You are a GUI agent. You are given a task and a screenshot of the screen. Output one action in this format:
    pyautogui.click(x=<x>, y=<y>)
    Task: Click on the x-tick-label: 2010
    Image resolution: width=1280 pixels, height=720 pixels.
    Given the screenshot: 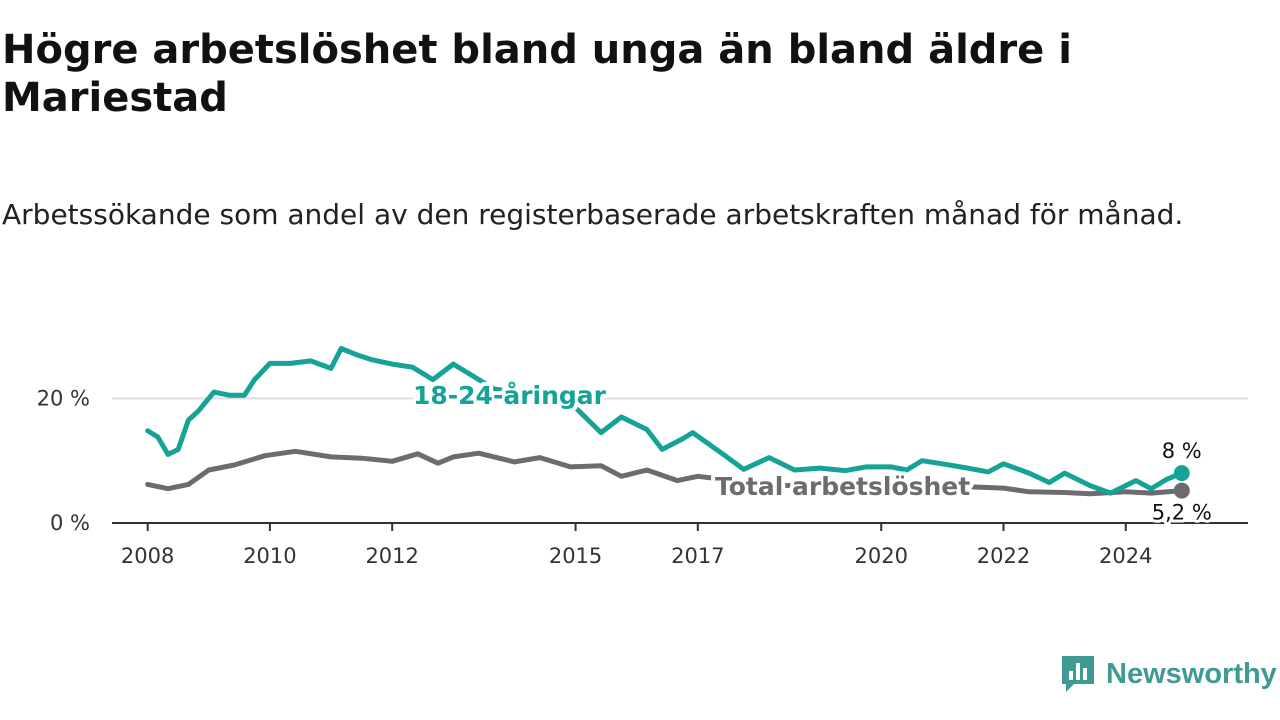 What is the action you would take?
    pyautogui.click(x=269, y=556)
    